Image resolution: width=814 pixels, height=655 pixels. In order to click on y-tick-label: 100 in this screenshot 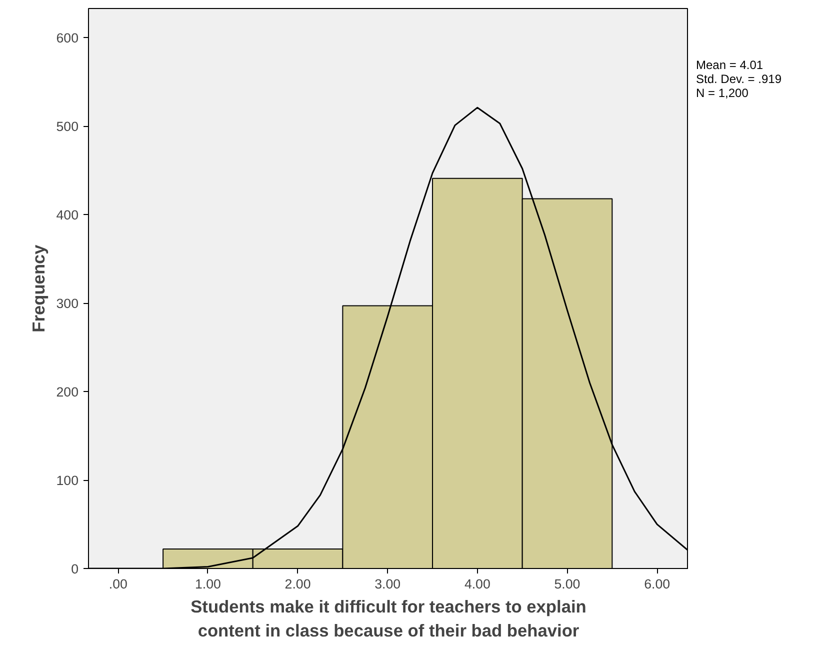, I will do `click(67, 480)`.